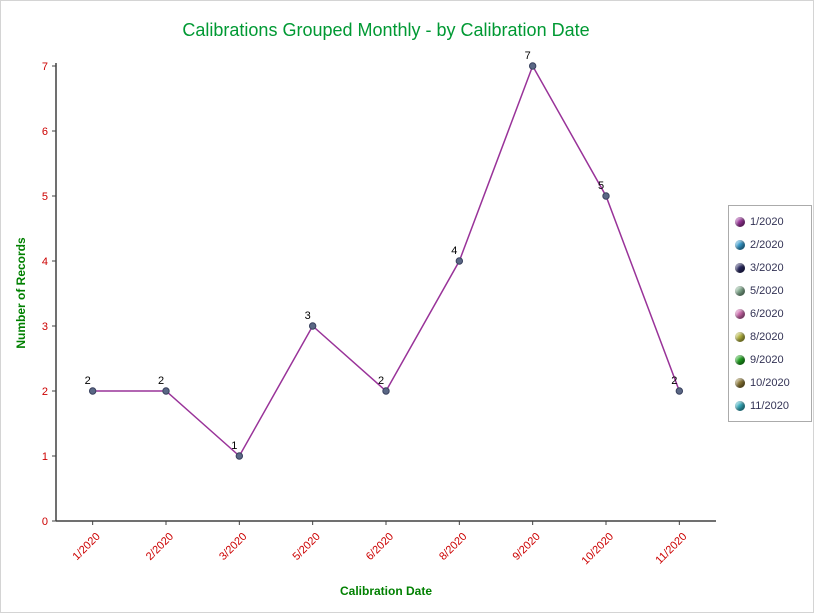  I want to click on svg-text: 10/2020, so click(598, 549).